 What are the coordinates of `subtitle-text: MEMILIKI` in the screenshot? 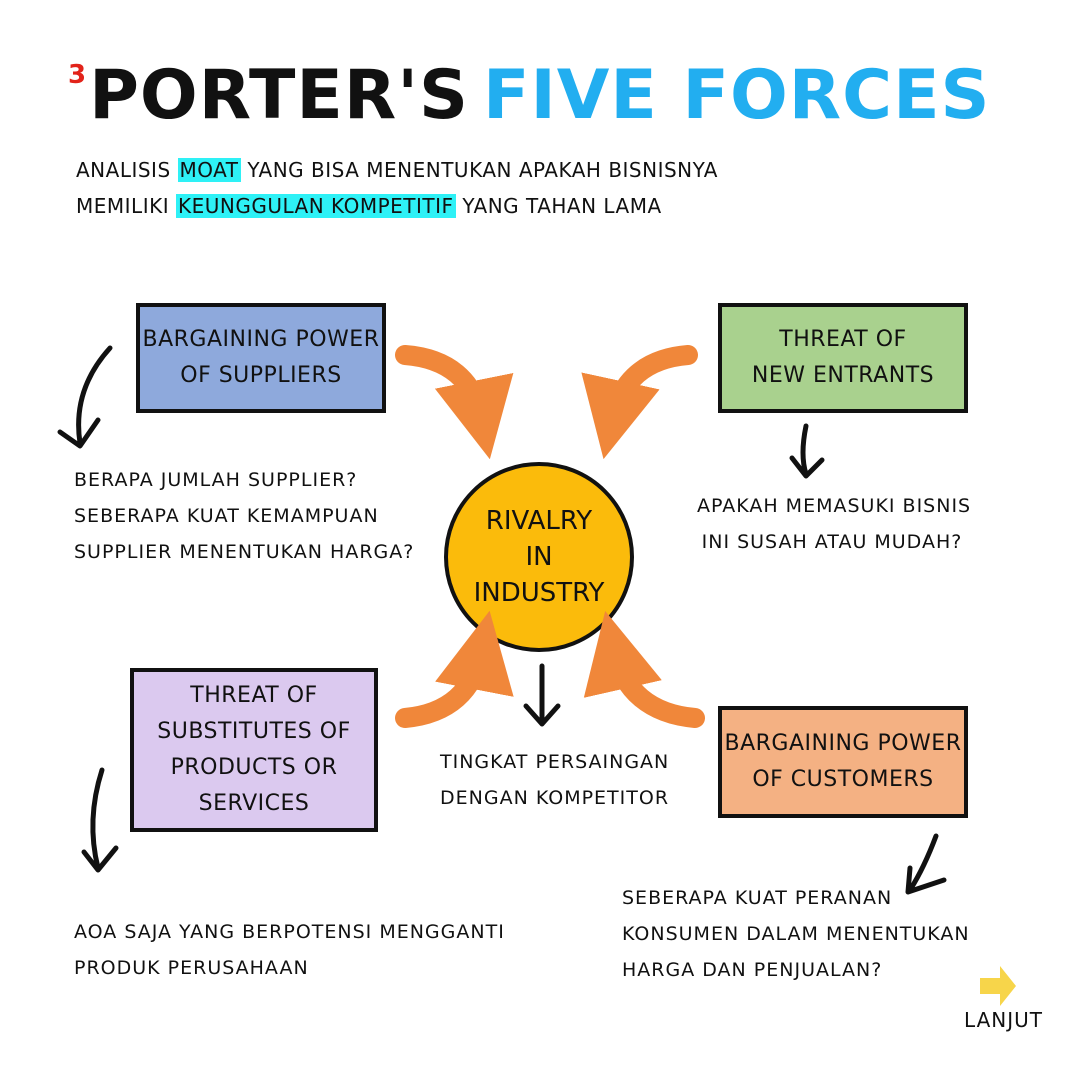 It's located at (126, 206).